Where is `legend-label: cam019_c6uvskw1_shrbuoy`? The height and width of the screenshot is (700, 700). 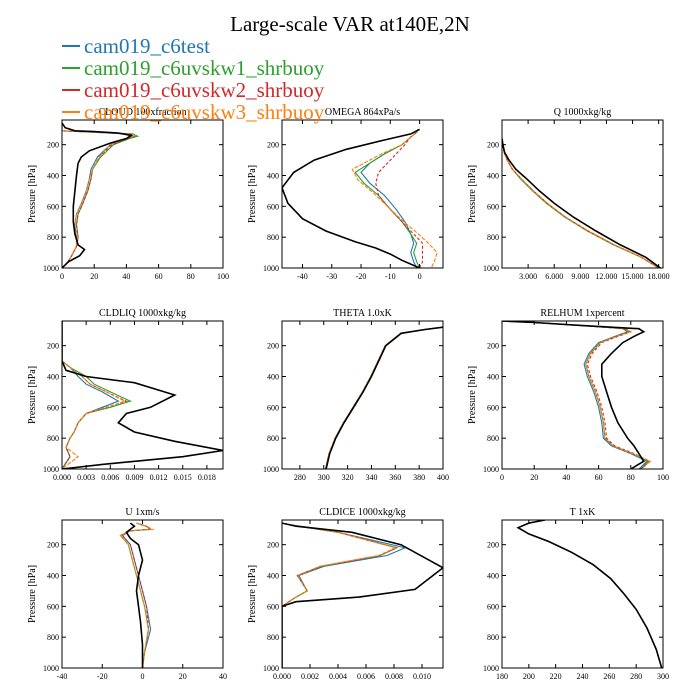
legend-label: cam019_c6uvskw1_shrbuoy is located at coordinates (204, 68).